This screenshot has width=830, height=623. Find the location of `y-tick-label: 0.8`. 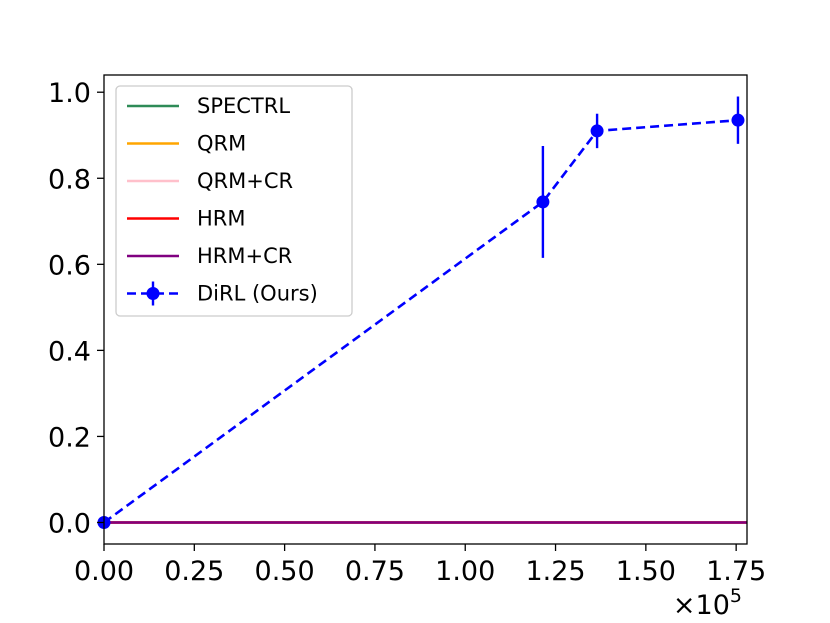

y-tick-label: 0.8 is located at coordinates (69, 179).